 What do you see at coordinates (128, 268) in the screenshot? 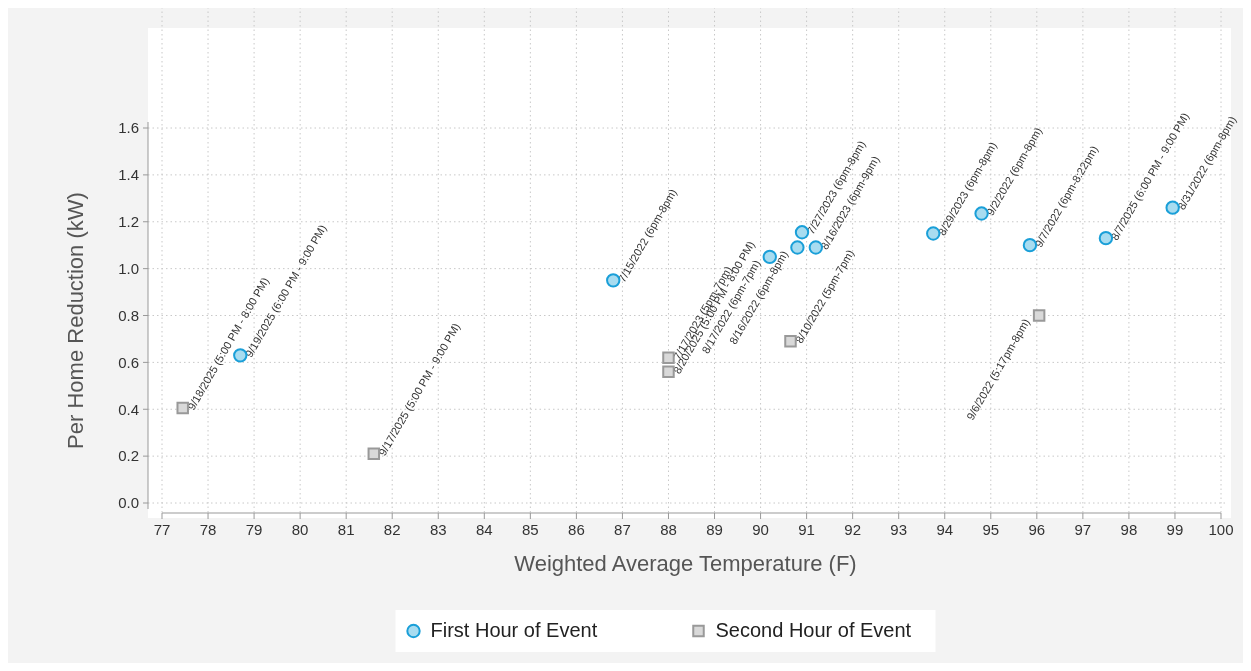
I see `y-tick-label: 1.0` at bounding box center [128, 268].